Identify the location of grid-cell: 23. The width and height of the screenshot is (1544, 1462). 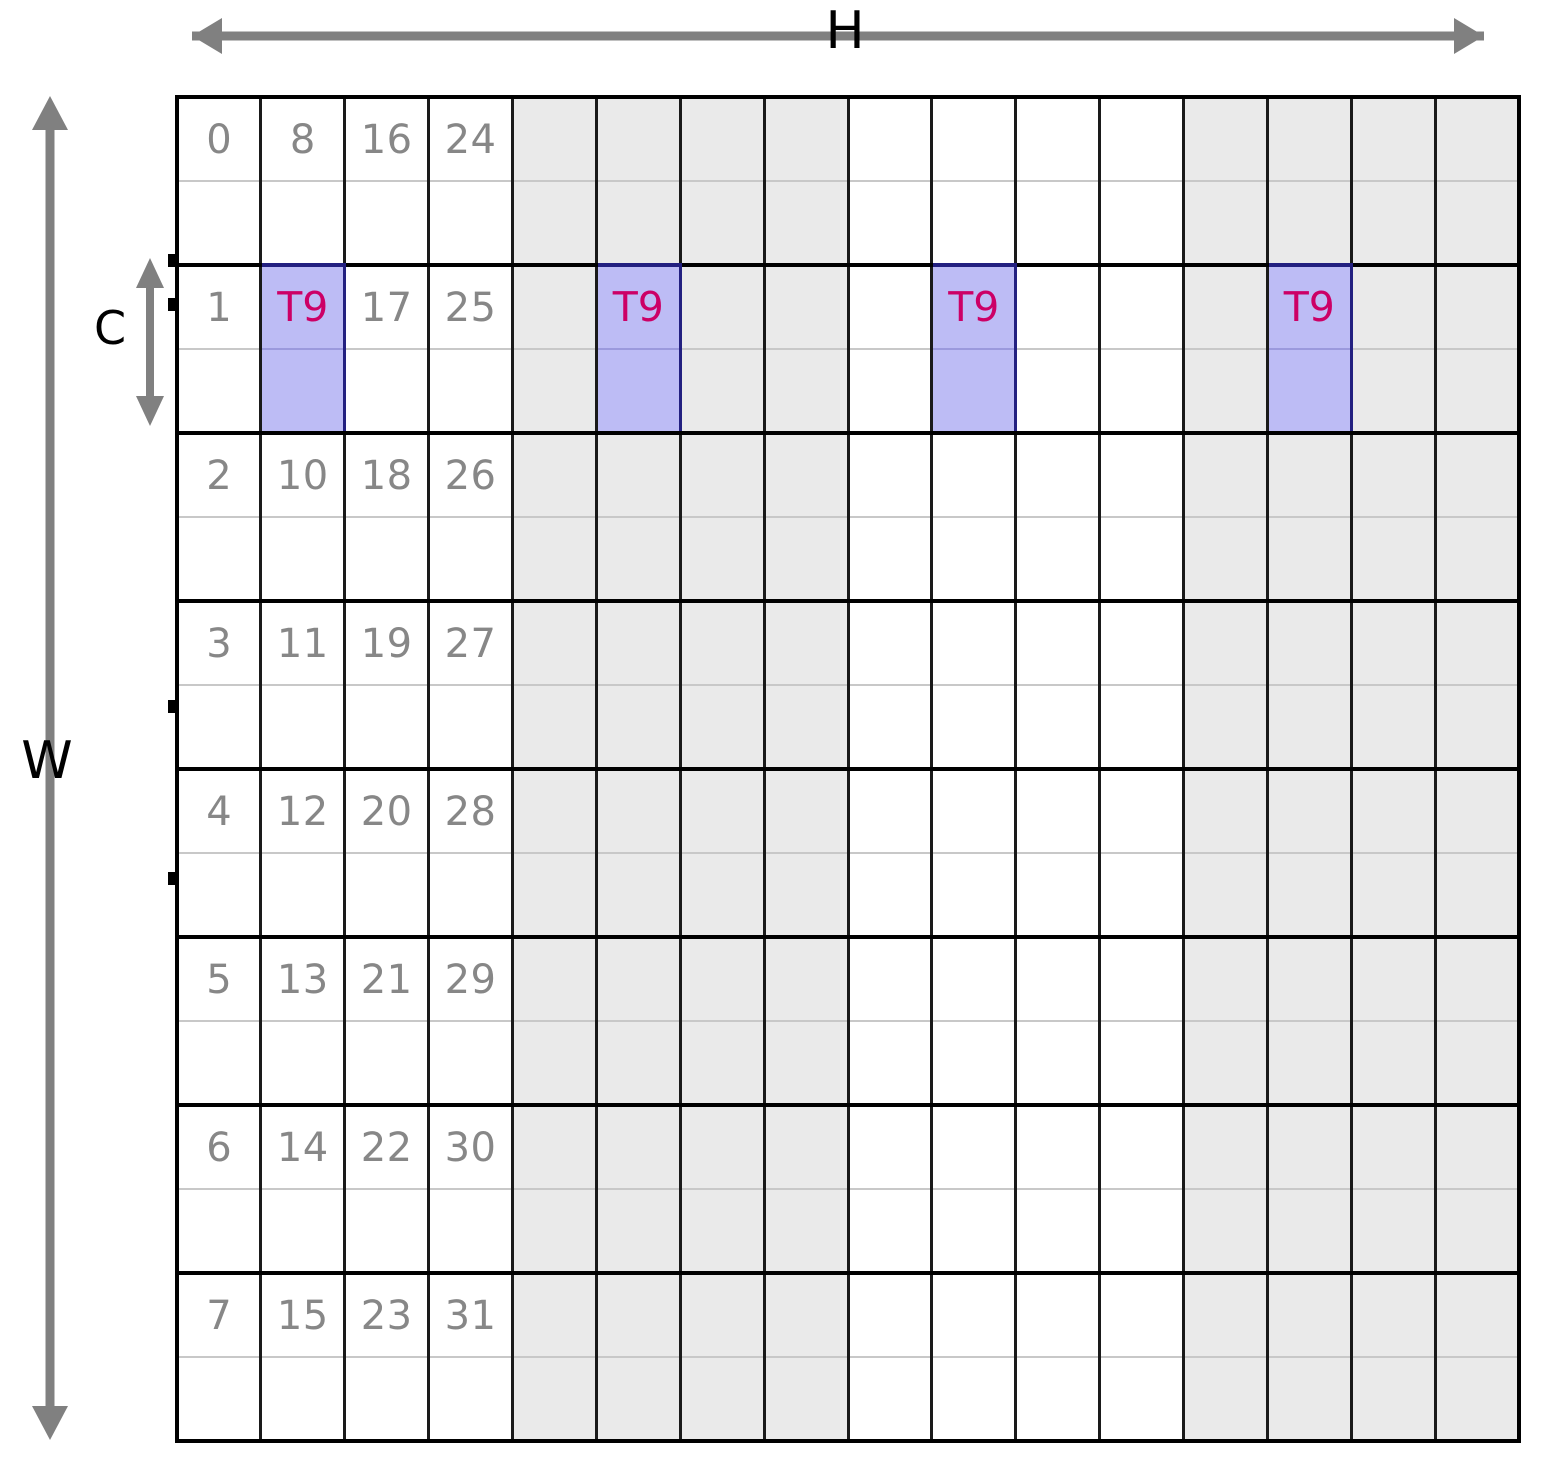
(387, 1314).